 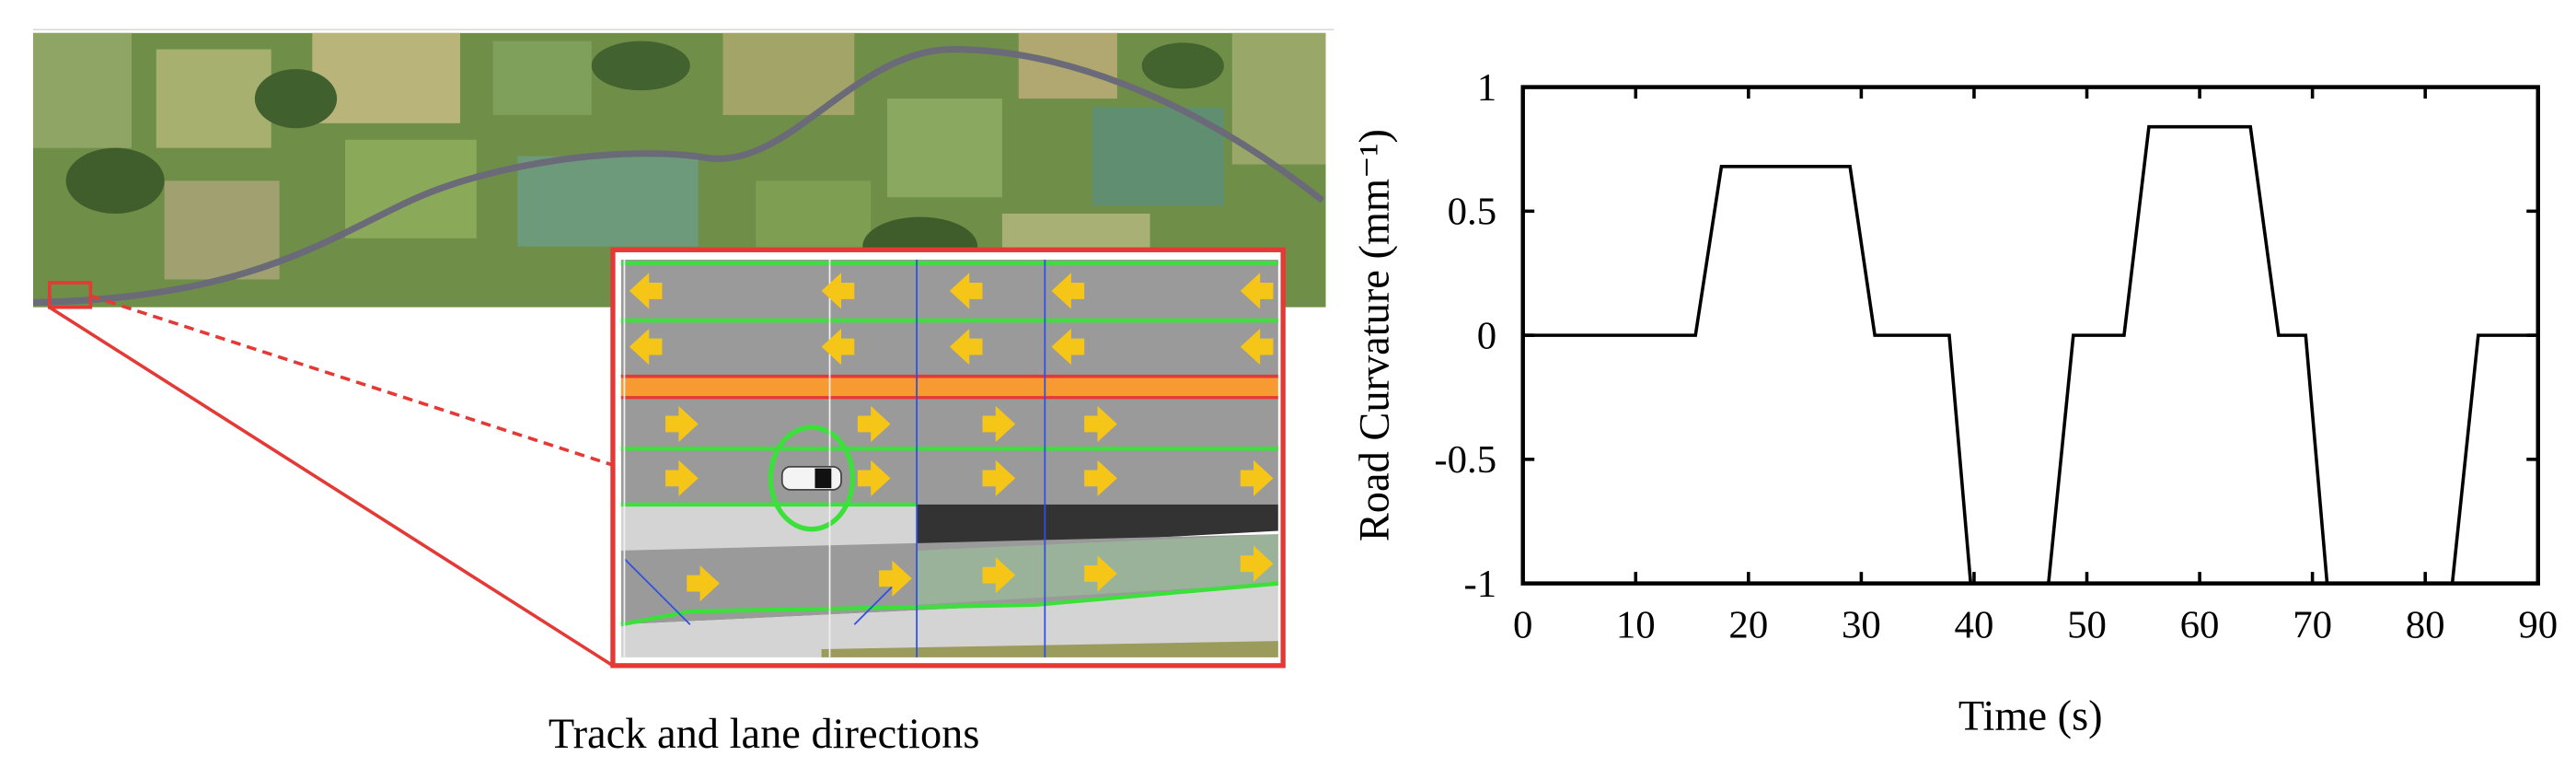 What do you see at coordinates (1465, 460) in the screenshot?
I see `y-tick-label: -0.5` at bounding box center [1465, 460].